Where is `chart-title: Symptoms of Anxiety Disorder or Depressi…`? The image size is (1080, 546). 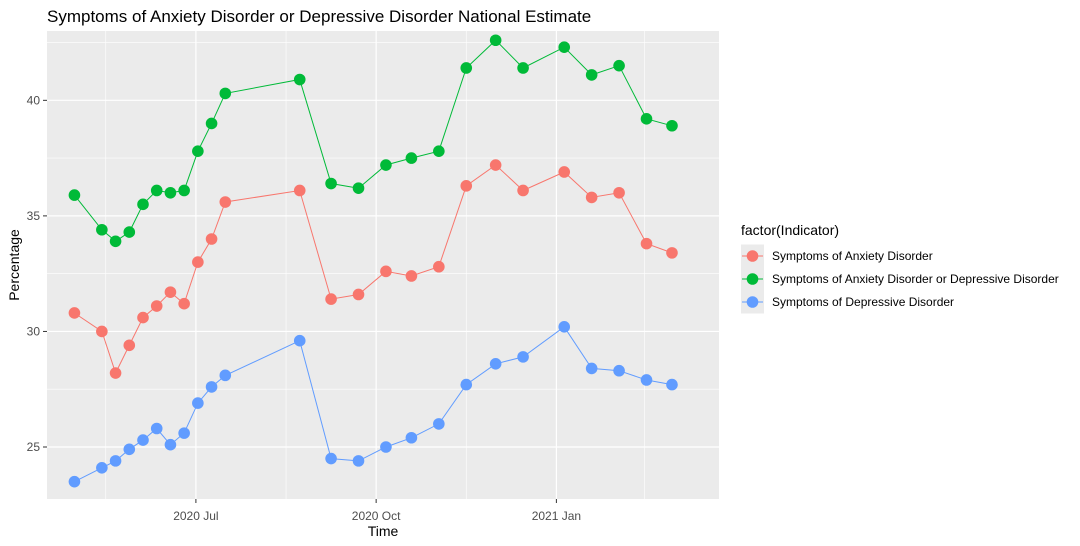 chart-title: Symptoms of Anxiety Disorder or Depressi… is located at coordinates (319, 16).